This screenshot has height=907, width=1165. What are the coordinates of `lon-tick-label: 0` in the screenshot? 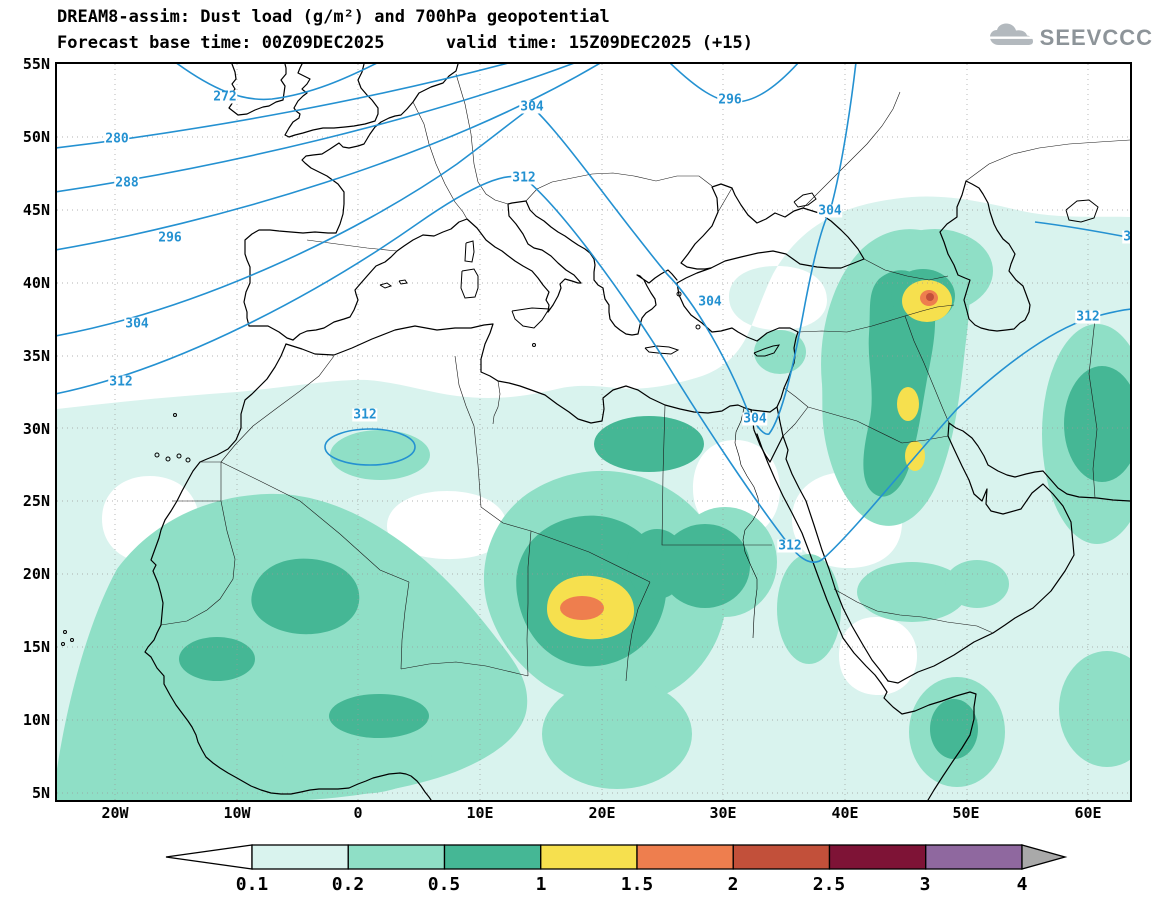 It's located at (358, 813).